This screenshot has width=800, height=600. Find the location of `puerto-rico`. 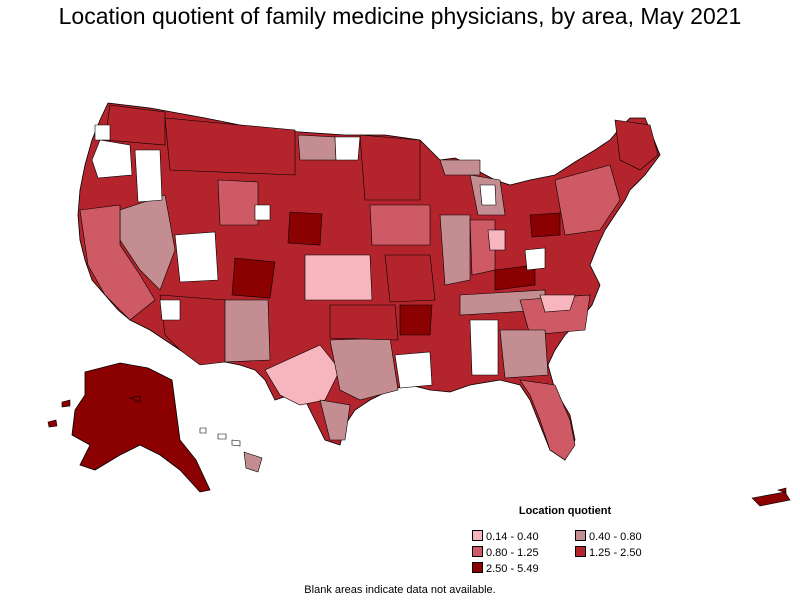

puerto-rico is located at coordinates (771, 497).